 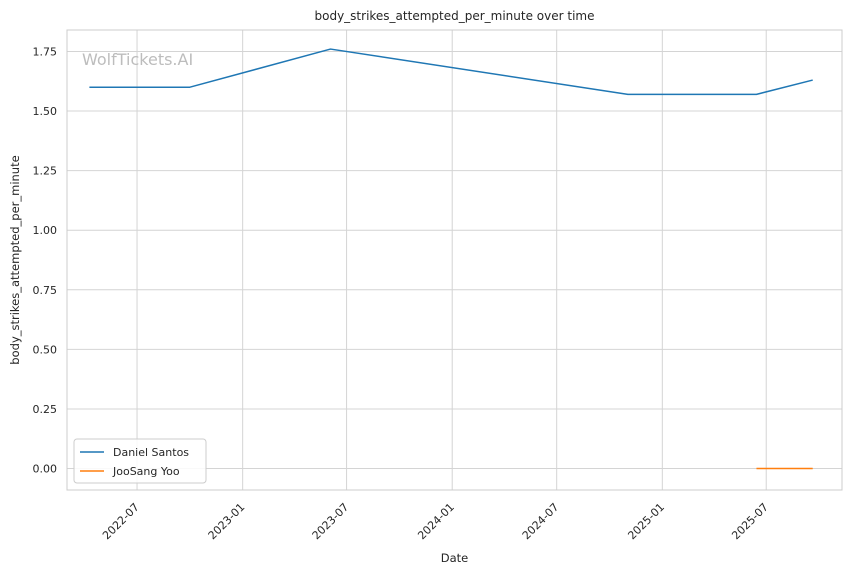 What do you see at coordinates (137, 59) in the screenshot?
I see `watermark-text: WolfTickets.AI` at bounding box center [137, 59].